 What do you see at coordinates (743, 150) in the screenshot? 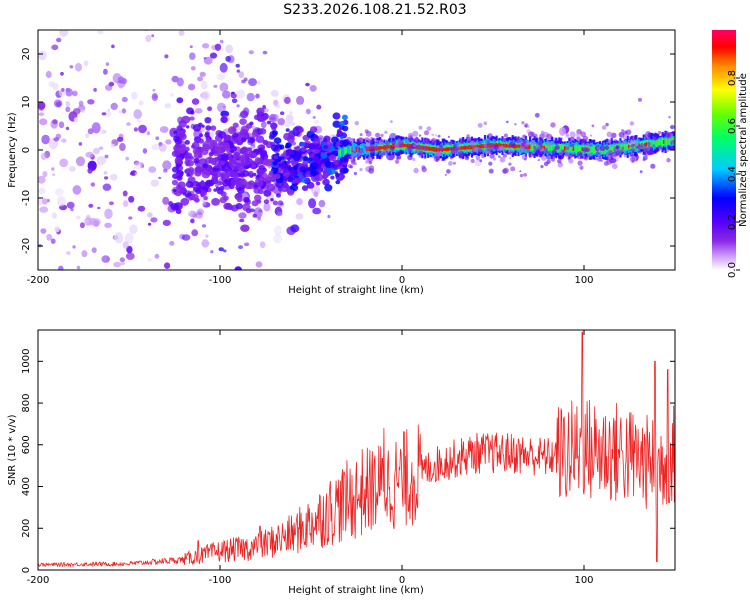
I see `colorbar-label: Normalized spectral amplitude` at bounding box center [743, 150].